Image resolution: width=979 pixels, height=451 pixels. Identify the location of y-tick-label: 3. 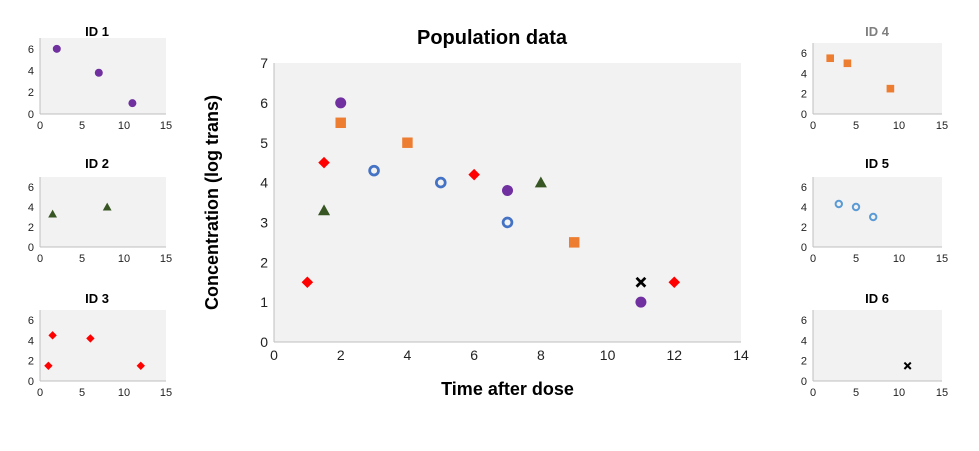
(264, 222).